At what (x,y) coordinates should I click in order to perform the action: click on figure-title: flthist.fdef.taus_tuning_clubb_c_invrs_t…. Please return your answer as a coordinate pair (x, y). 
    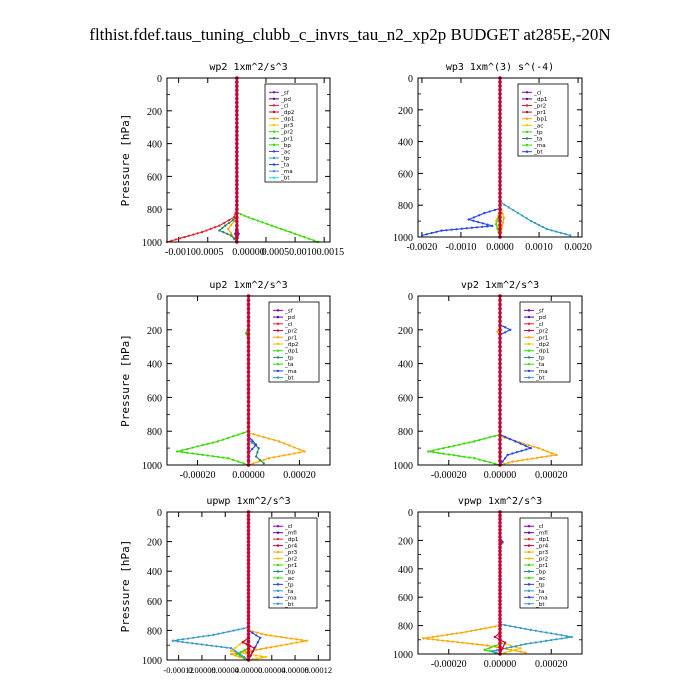
    Looking at the image, I should click on (349, 34).